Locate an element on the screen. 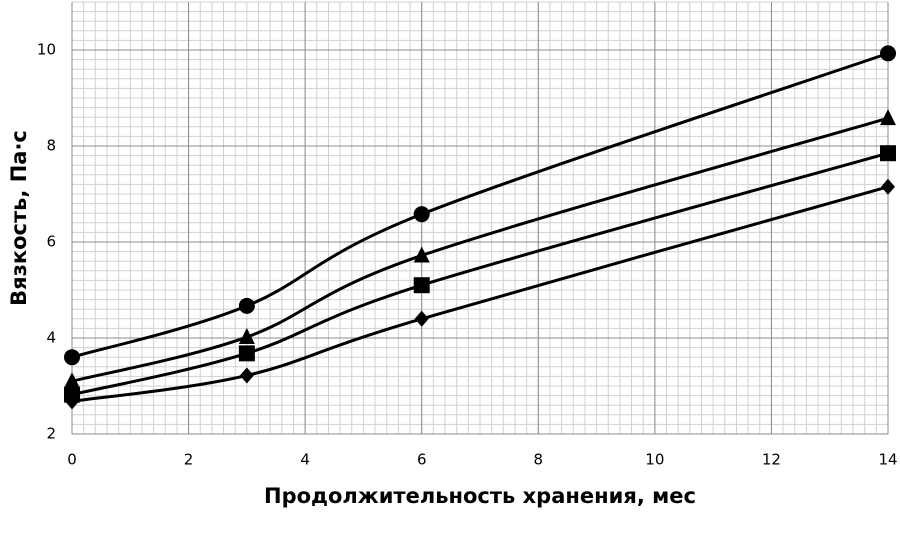 The width and height of the screenshot is (900, 535). x-tick-label: 10 is located at coordinates (654, 460).